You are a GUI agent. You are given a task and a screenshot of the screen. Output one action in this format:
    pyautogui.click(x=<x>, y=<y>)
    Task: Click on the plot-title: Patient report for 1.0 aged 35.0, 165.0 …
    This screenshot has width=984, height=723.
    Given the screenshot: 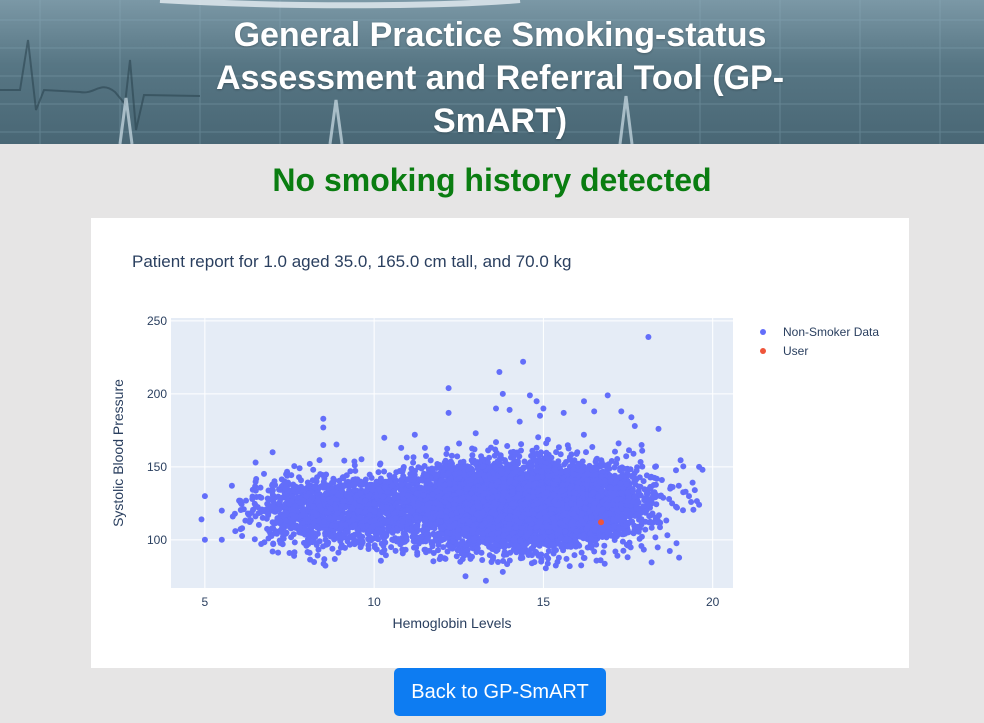 What is the action you would take?
    pyautogui.click(x=352, y=261)
    